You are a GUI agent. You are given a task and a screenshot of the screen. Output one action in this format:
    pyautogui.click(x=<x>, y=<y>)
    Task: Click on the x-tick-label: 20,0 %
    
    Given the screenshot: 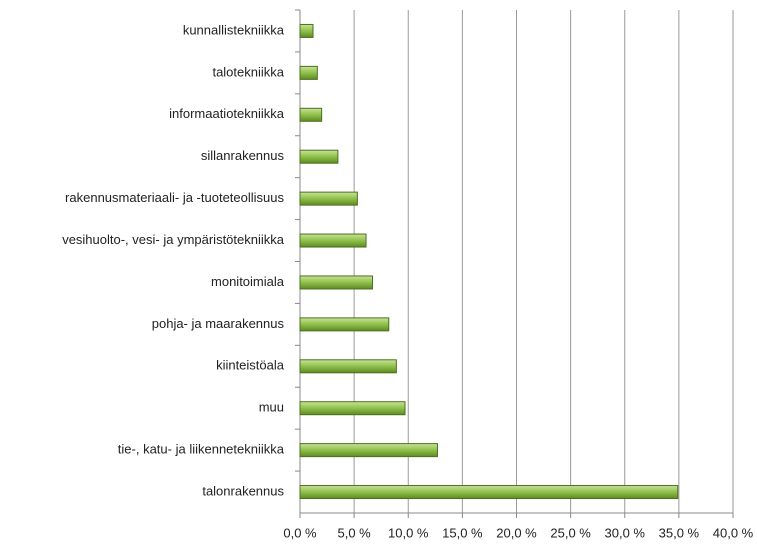 What is the action you would take?
    pyautogui.click(x=516, y=532)
    